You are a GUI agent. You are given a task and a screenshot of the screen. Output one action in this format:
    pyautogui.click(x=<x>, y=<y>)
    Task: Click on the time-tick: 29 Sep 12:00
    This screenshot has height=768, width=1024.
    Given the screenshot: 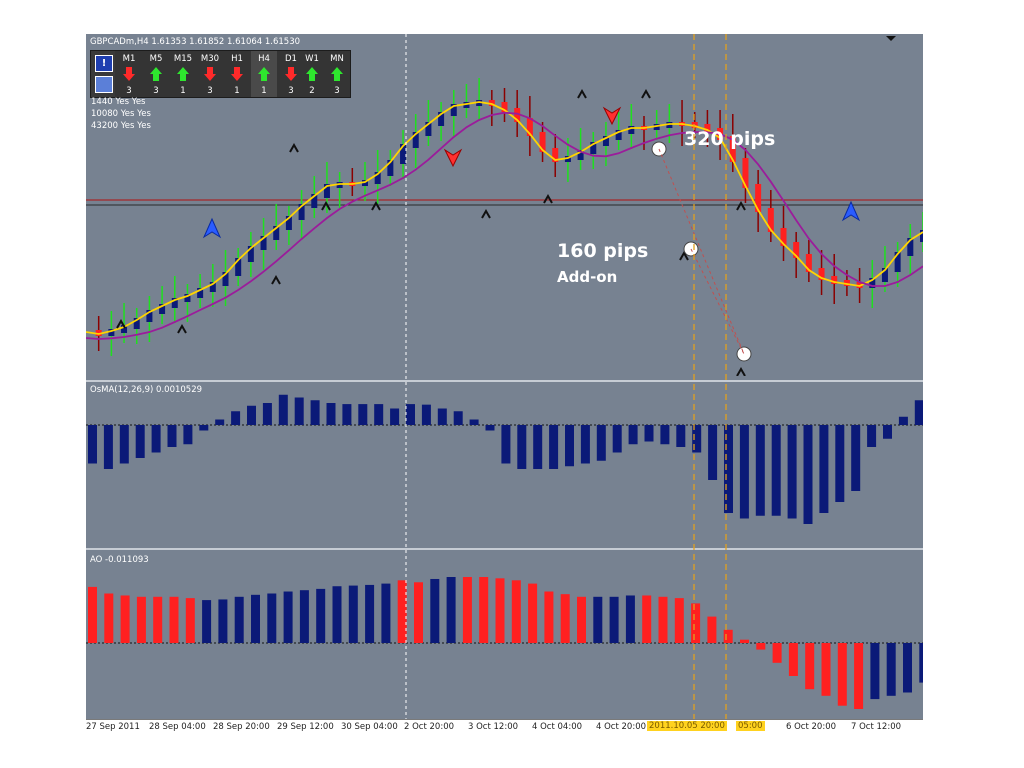 What is the action you would take?
    pyautogui.click(x=305, y=727)
    